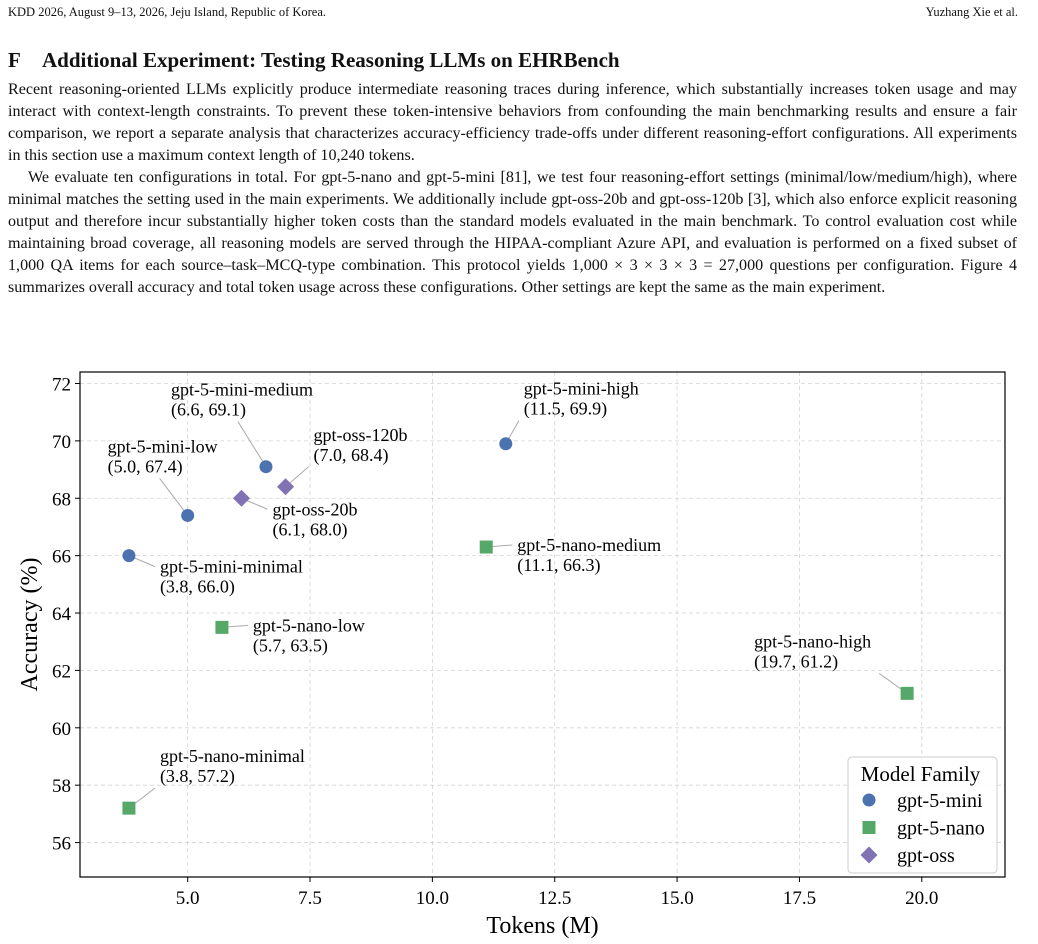 This screenshot has height=944, width=1038. What do you see at coordinates (869, 827) in the screenshot?
I see `legend-marker-gpt-5-nano` at bounding box center [869, 827].